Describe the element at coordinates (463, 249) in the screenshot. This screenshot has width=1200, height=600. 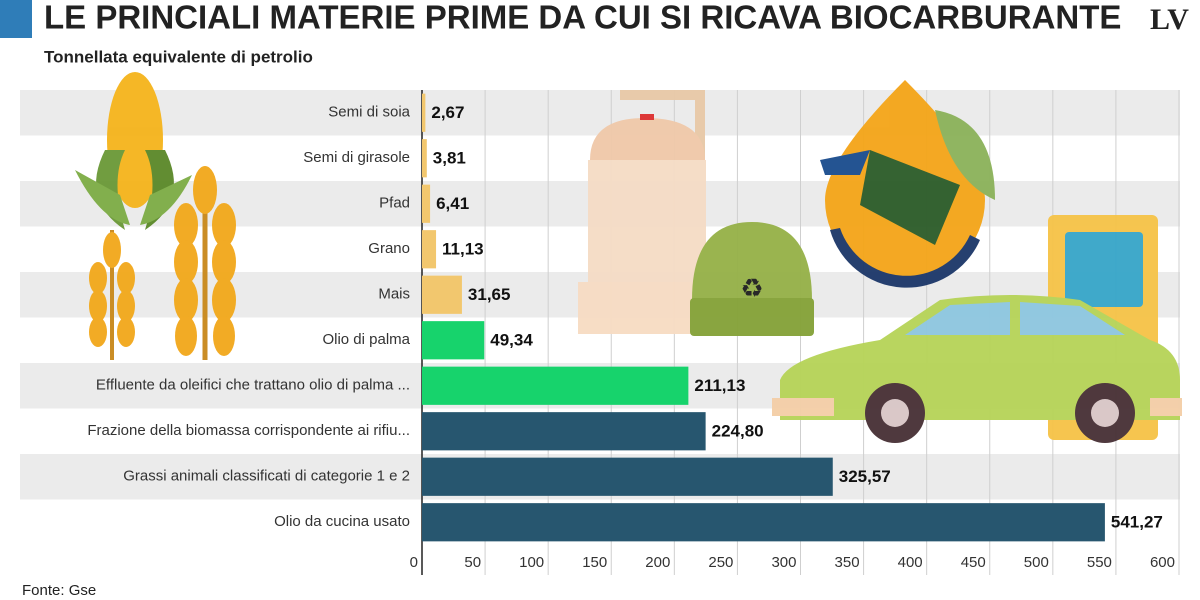
I see `value-label: 11,13` at that location.